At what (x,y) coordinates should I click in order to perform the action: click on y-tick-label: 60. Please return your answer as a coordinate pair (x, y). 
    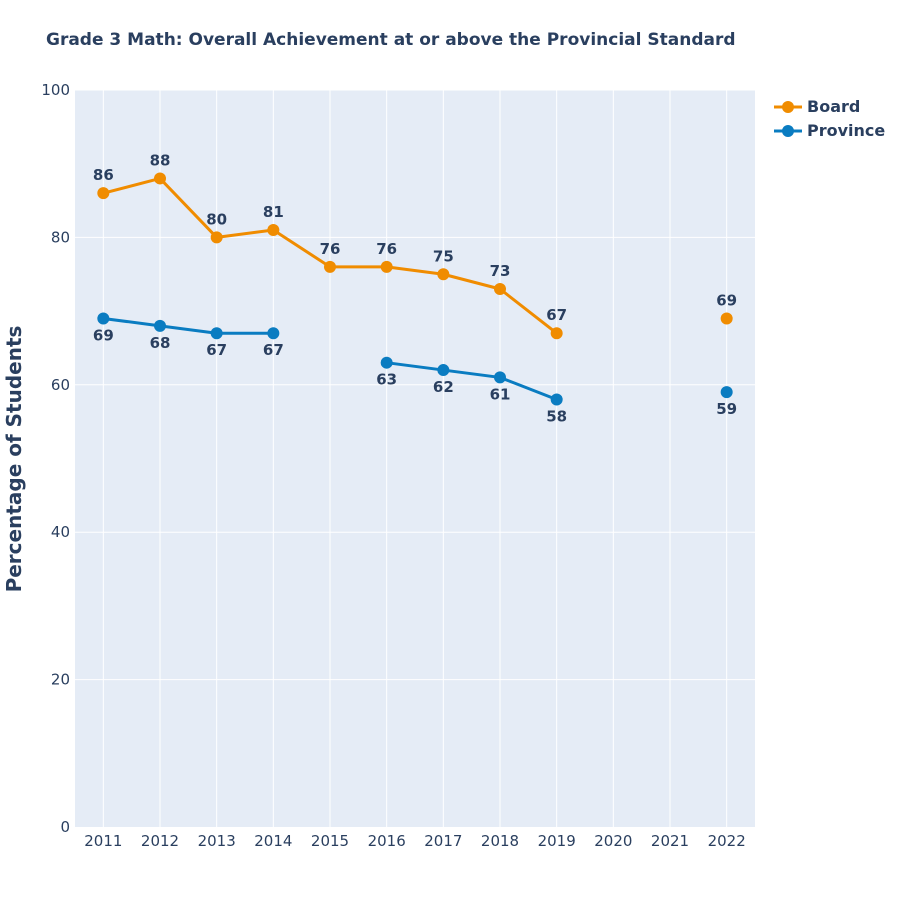
    Looking at the image, I should click on (60, 385).